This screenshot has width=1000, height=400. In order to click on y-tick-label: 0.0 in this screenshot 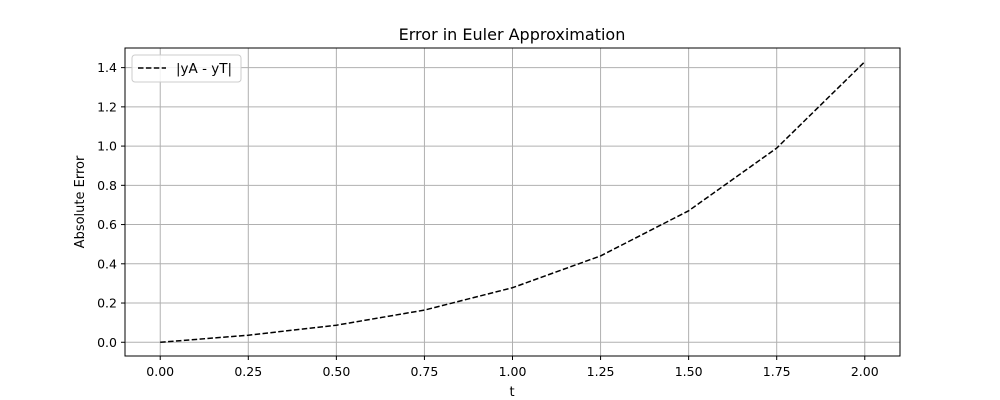, I will do `click(107, 342)`.